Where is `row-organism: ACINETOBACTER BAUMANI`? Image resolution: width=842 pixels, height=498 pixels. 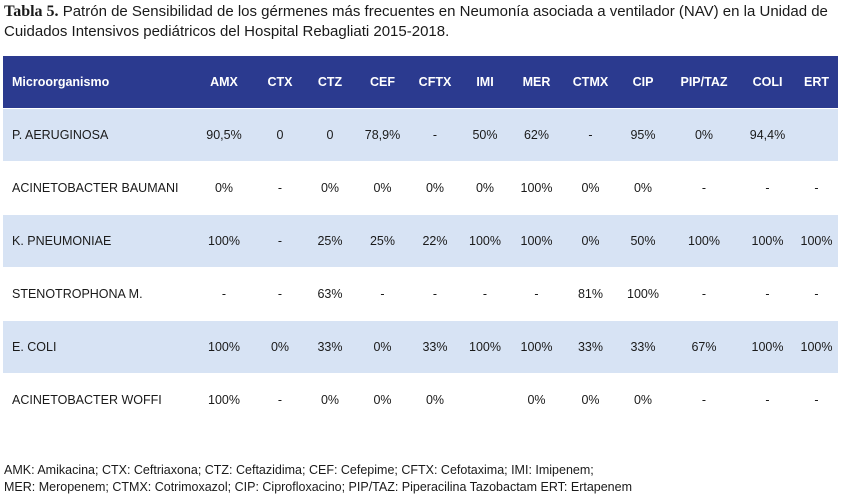
row-organism: ACINETOBACTER BAUMANI is located at coordinates (98, 188).